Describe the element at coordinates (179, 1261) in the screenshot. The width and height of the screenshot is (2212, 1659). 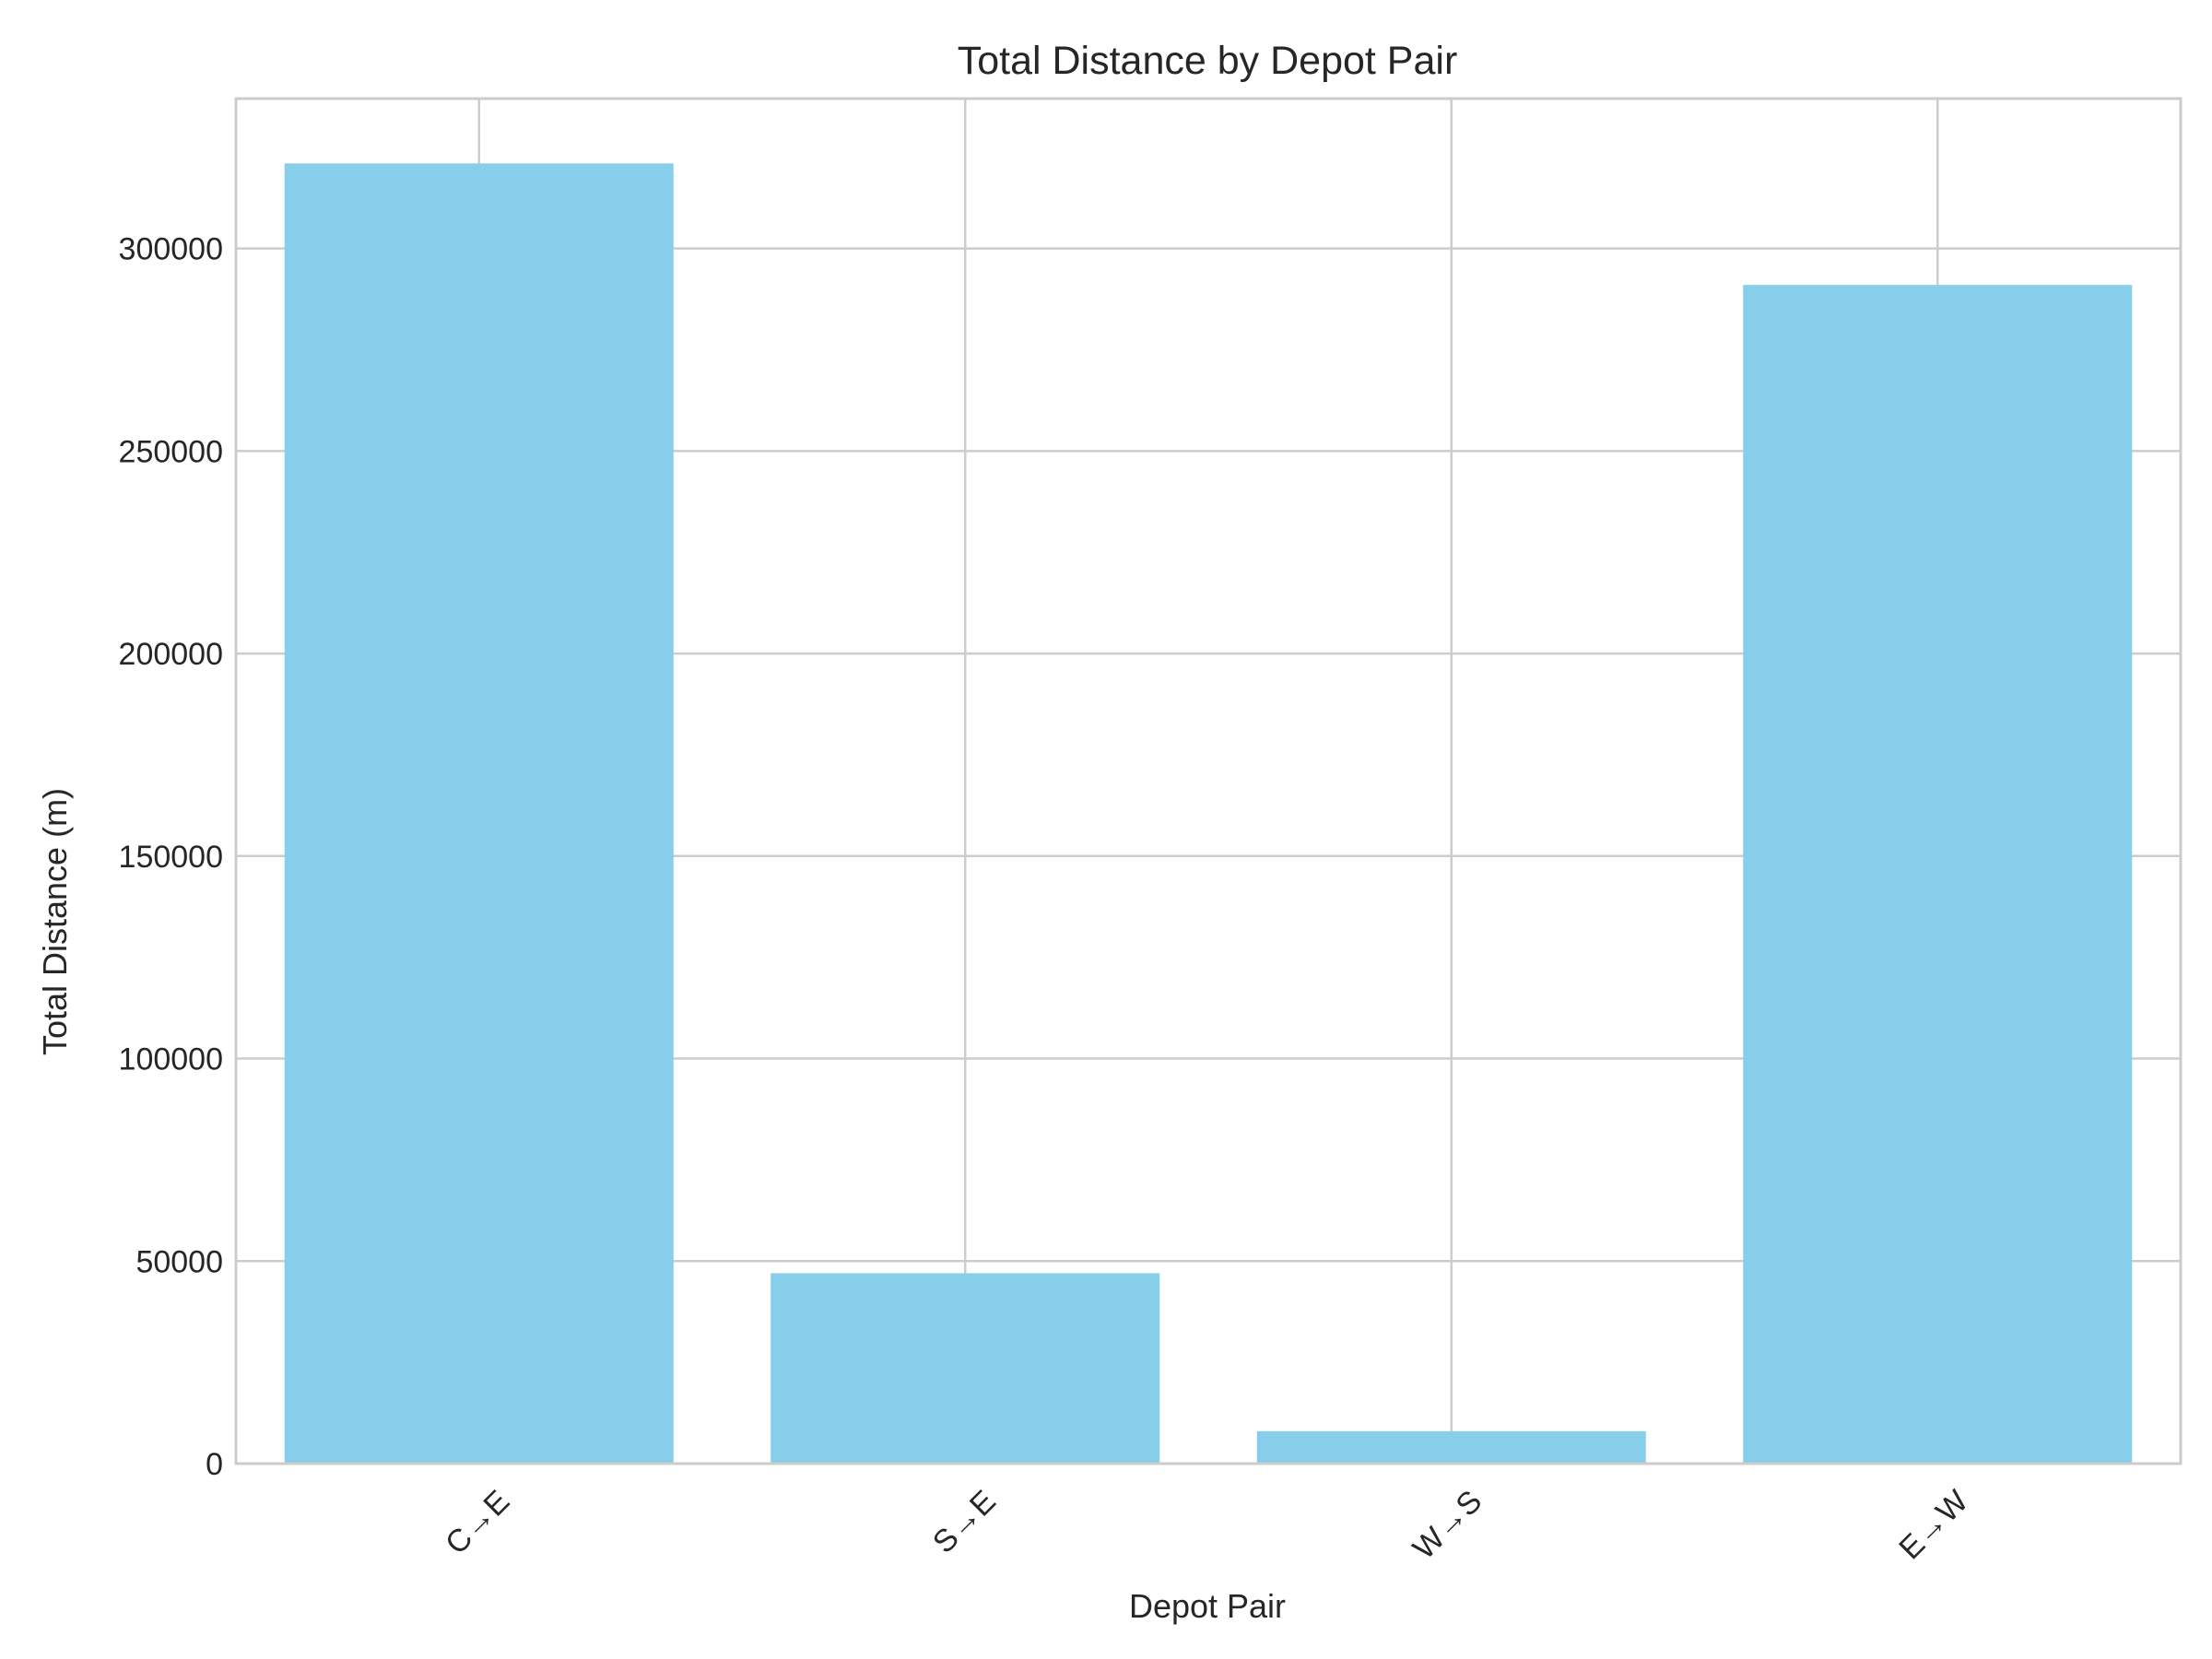
I see `y-tick-label: 50000` at that location.